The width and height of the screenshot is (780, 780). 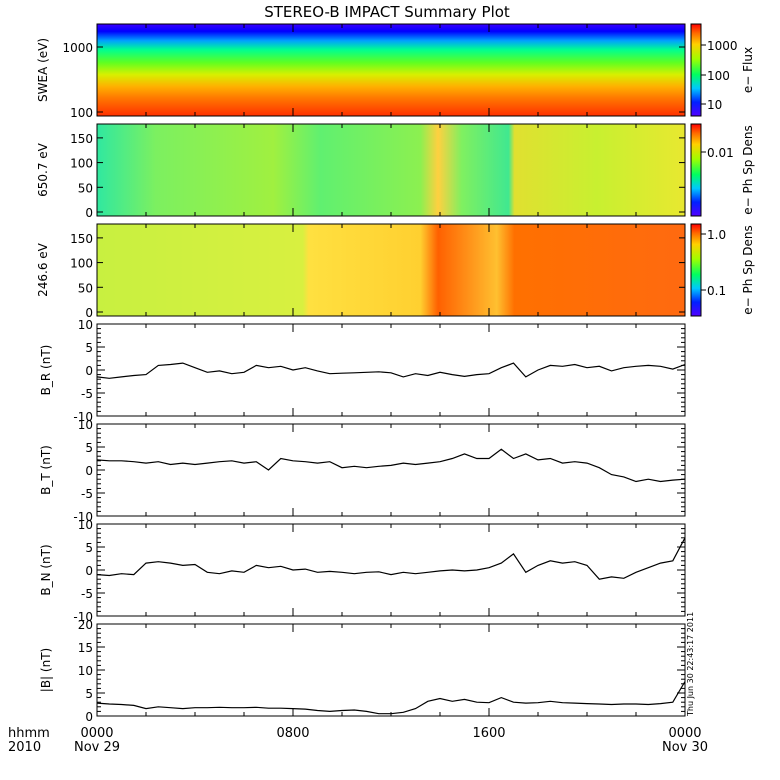 I want to click on spectrogram-ylabel: 246.6 eV, so click(x=43, y=269).